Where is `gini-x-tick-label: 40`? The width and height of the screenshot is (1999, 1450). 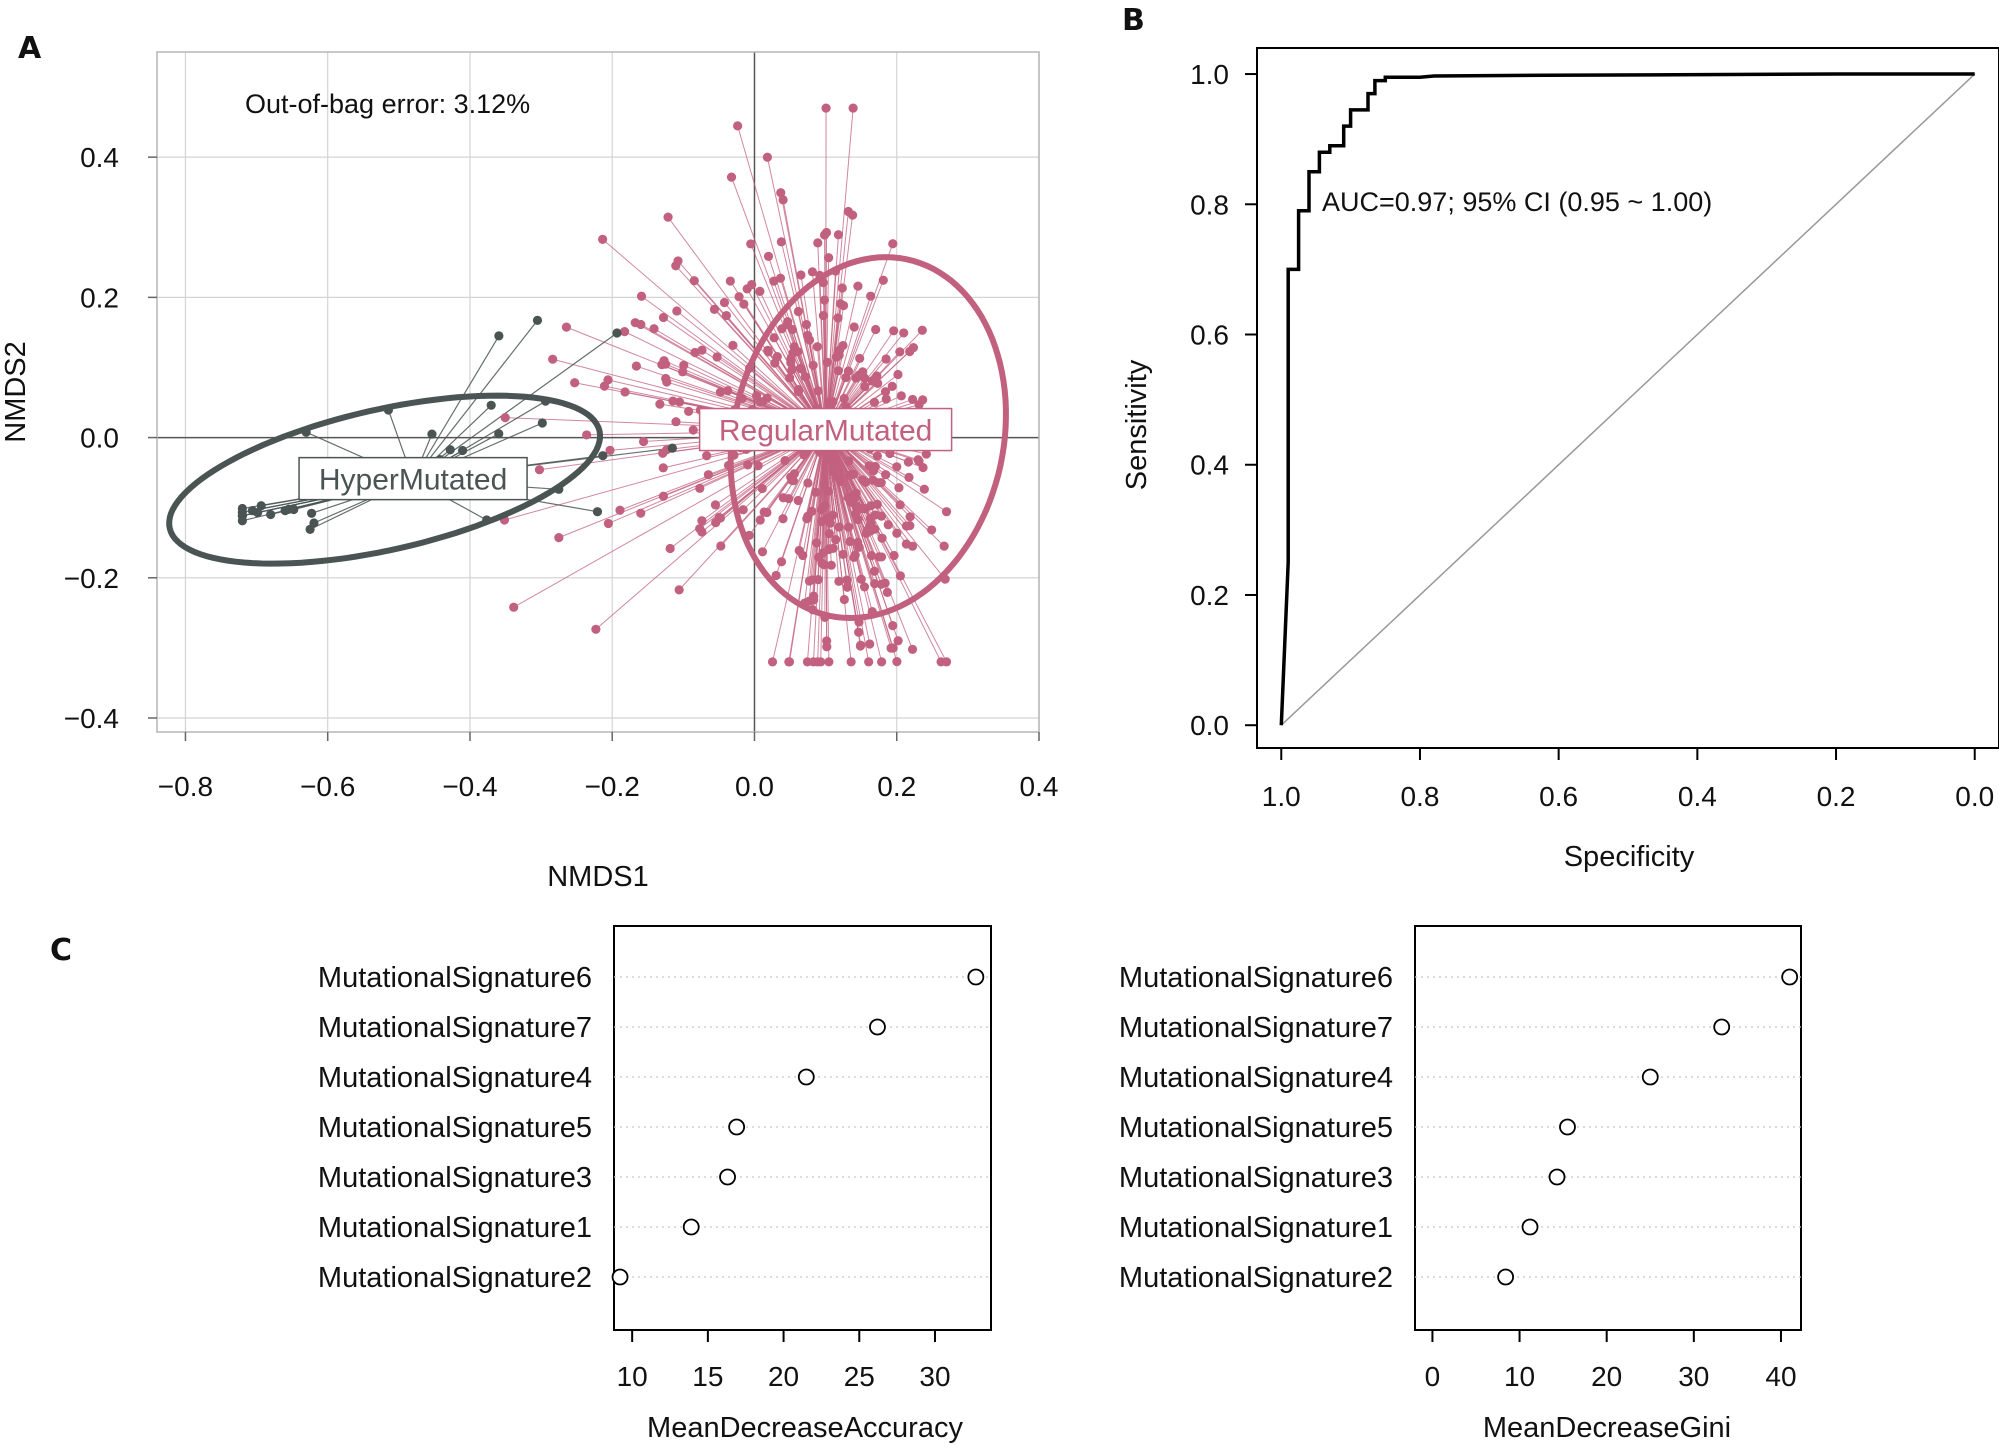 gini-x-tick-label: 40 is located at coordinates (1780, 1376).